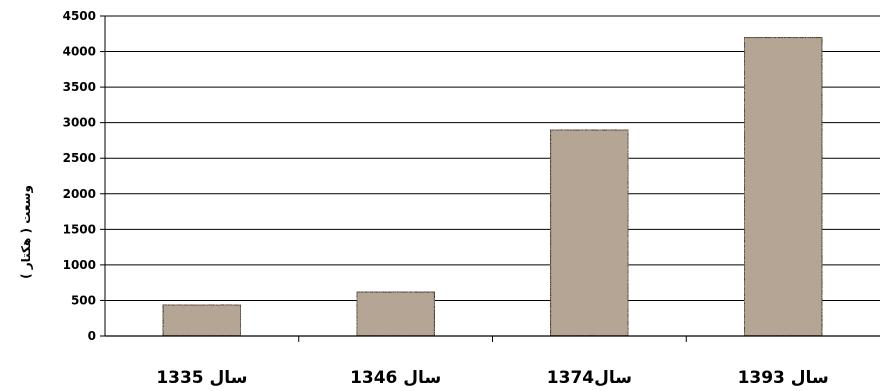  I want to click on y-tick-label: 0, so click(92, 336).